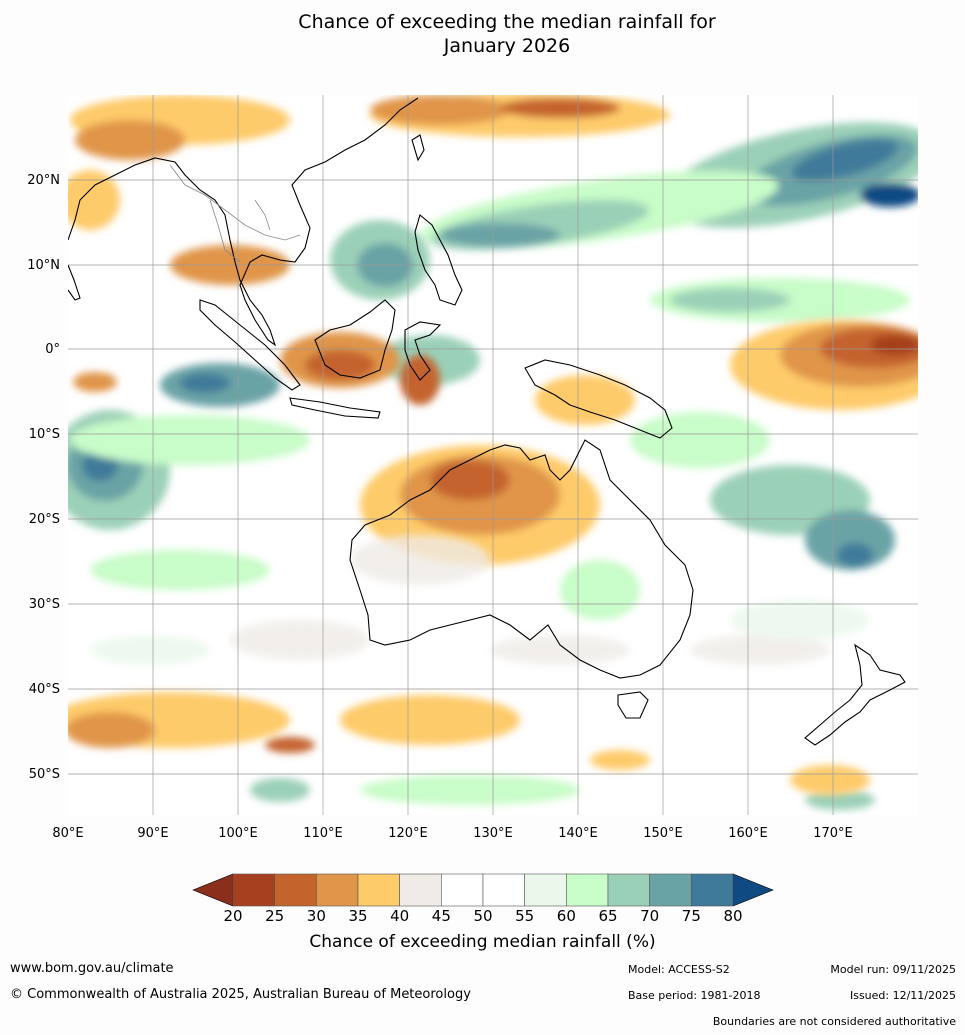  Describe the element at coordinates (316, 916) in the screenshot. I see `colorbar-tick-label: 30` at that location.